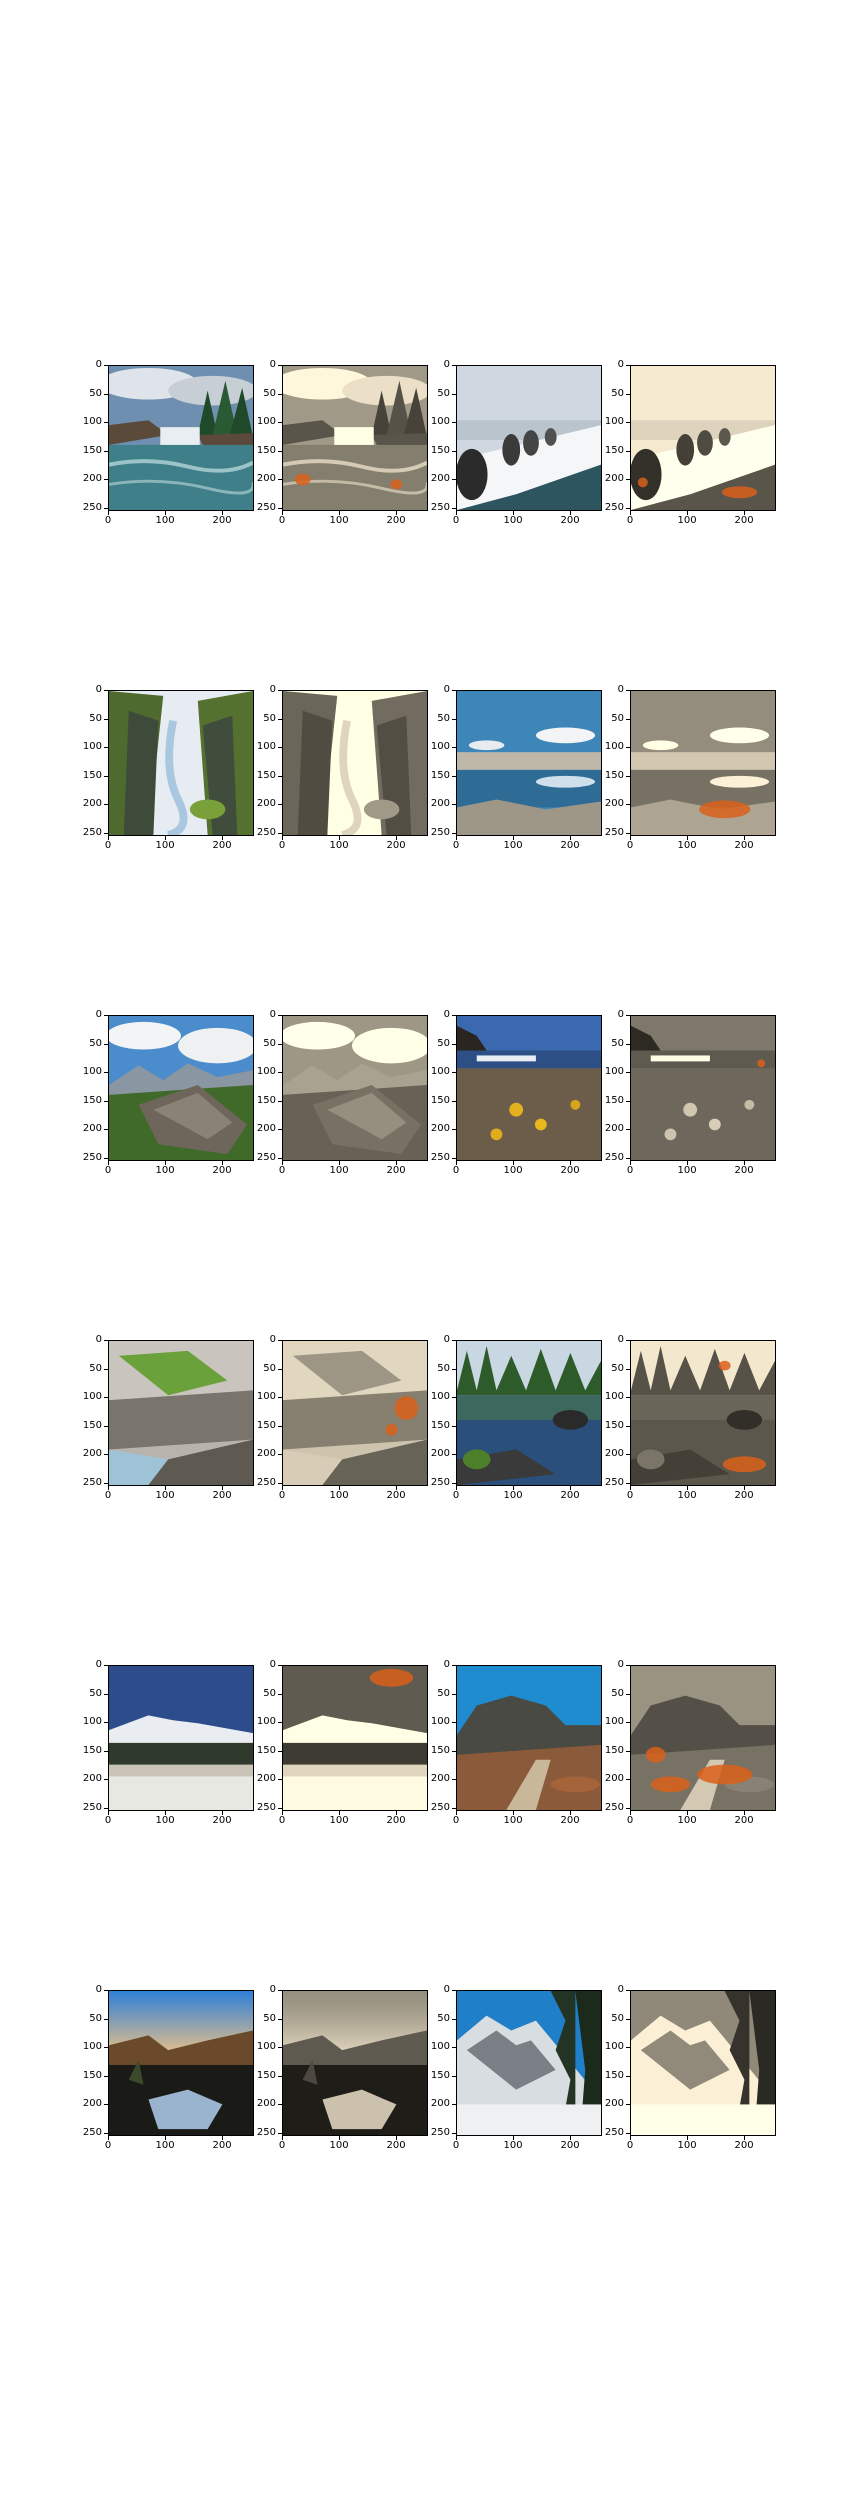  What do you see at coordinates (703, 1088) in the screenshot?
I see `coastal-cliffs-flowers-recolored-photo` at bounding box center [703, 1088].